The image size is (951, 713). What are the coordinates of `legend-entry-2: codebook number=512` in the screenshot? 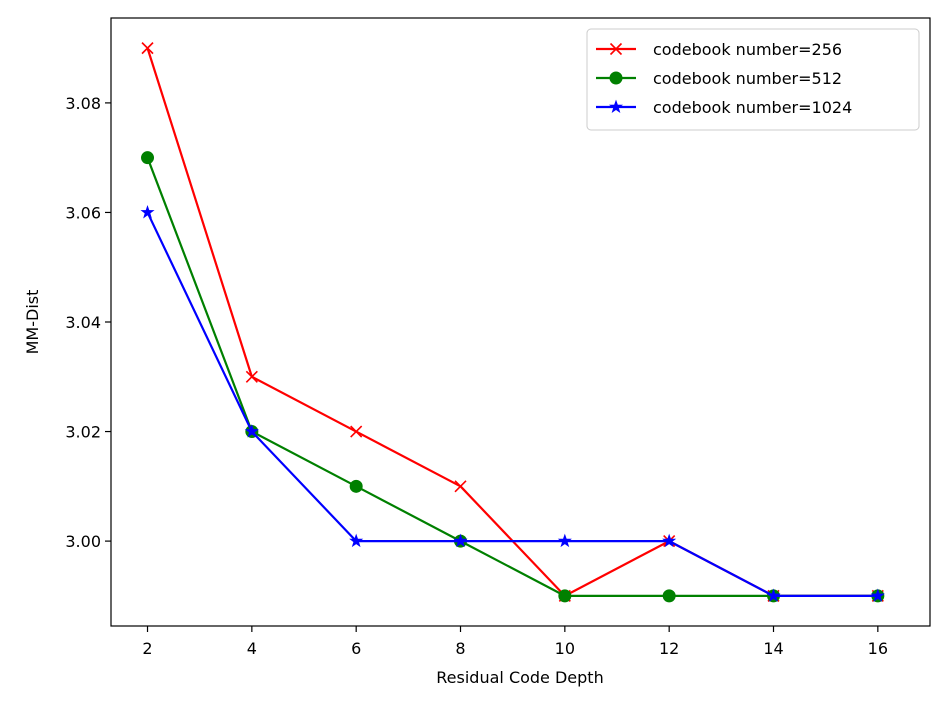 It's located at (719, 78).